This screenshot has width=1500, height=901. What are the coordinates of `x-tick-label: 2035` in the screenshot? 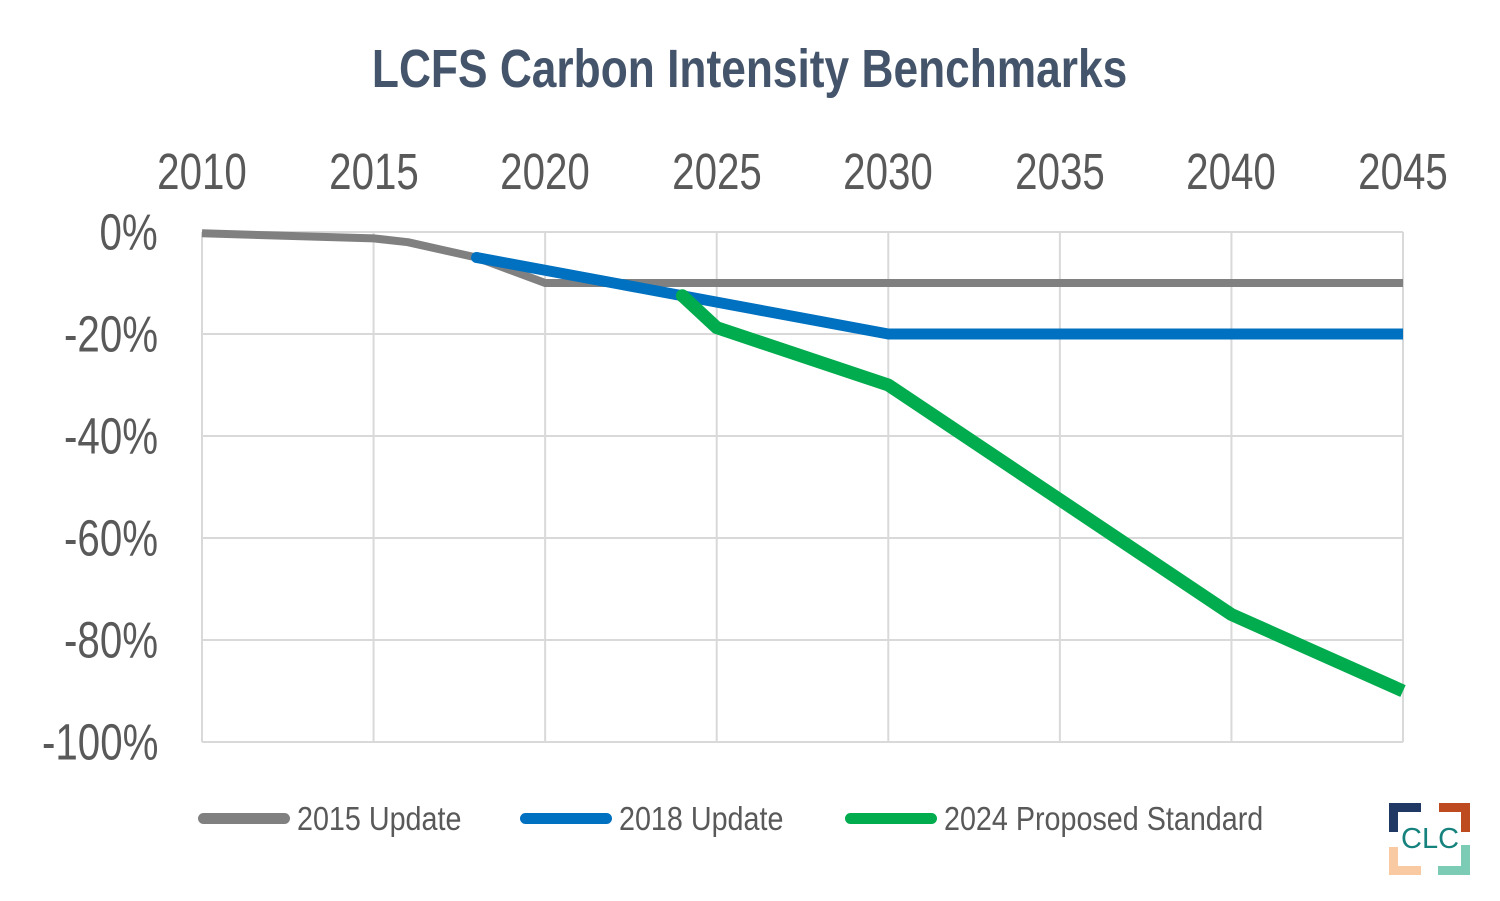 It's located at (1060, 171).